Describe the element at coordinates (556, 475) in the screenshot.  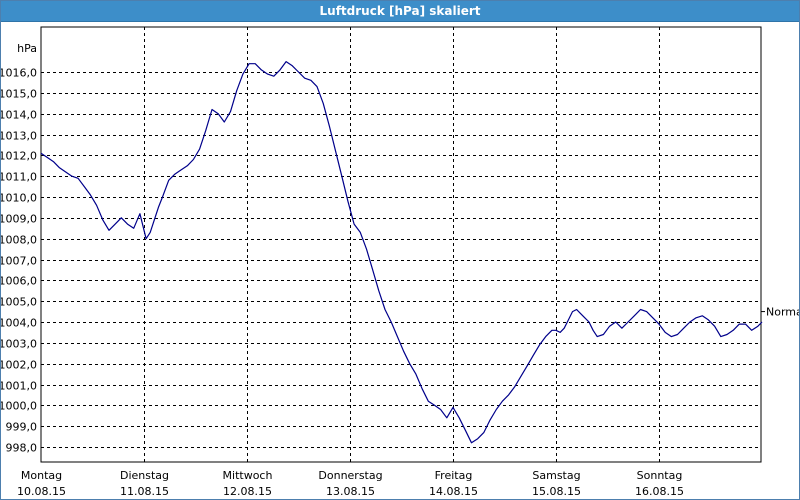
I see `x-tick-day-label: Samstag` at that location.